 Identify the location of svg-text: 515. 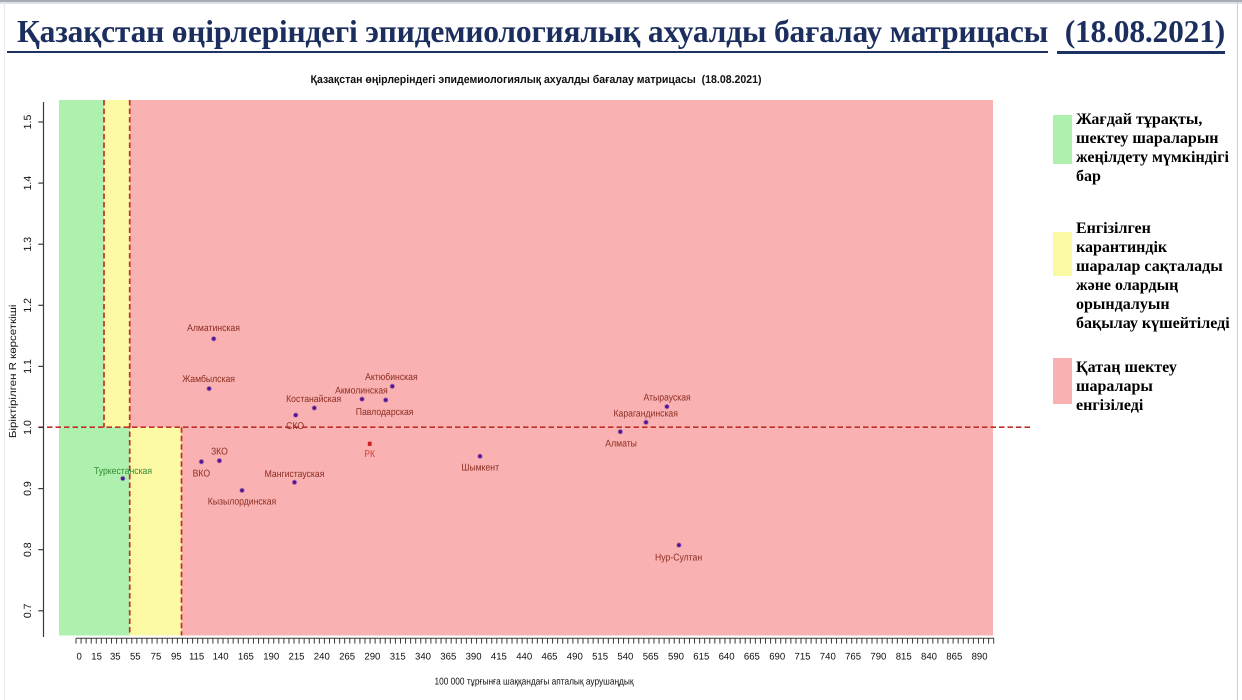
(600, 656).